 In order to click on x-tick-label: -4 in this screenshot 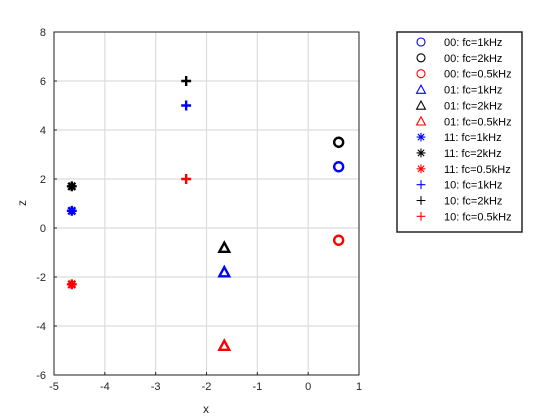, I will do `click(105, 387)`.